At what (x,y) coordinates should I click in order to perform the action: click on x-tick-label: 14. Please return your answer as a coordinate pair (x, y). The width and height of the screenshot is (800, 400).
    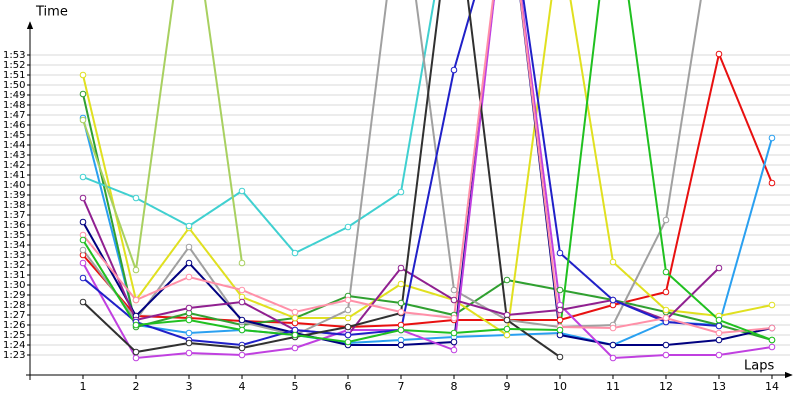
    Looking at the image, I should click on (772, 386).